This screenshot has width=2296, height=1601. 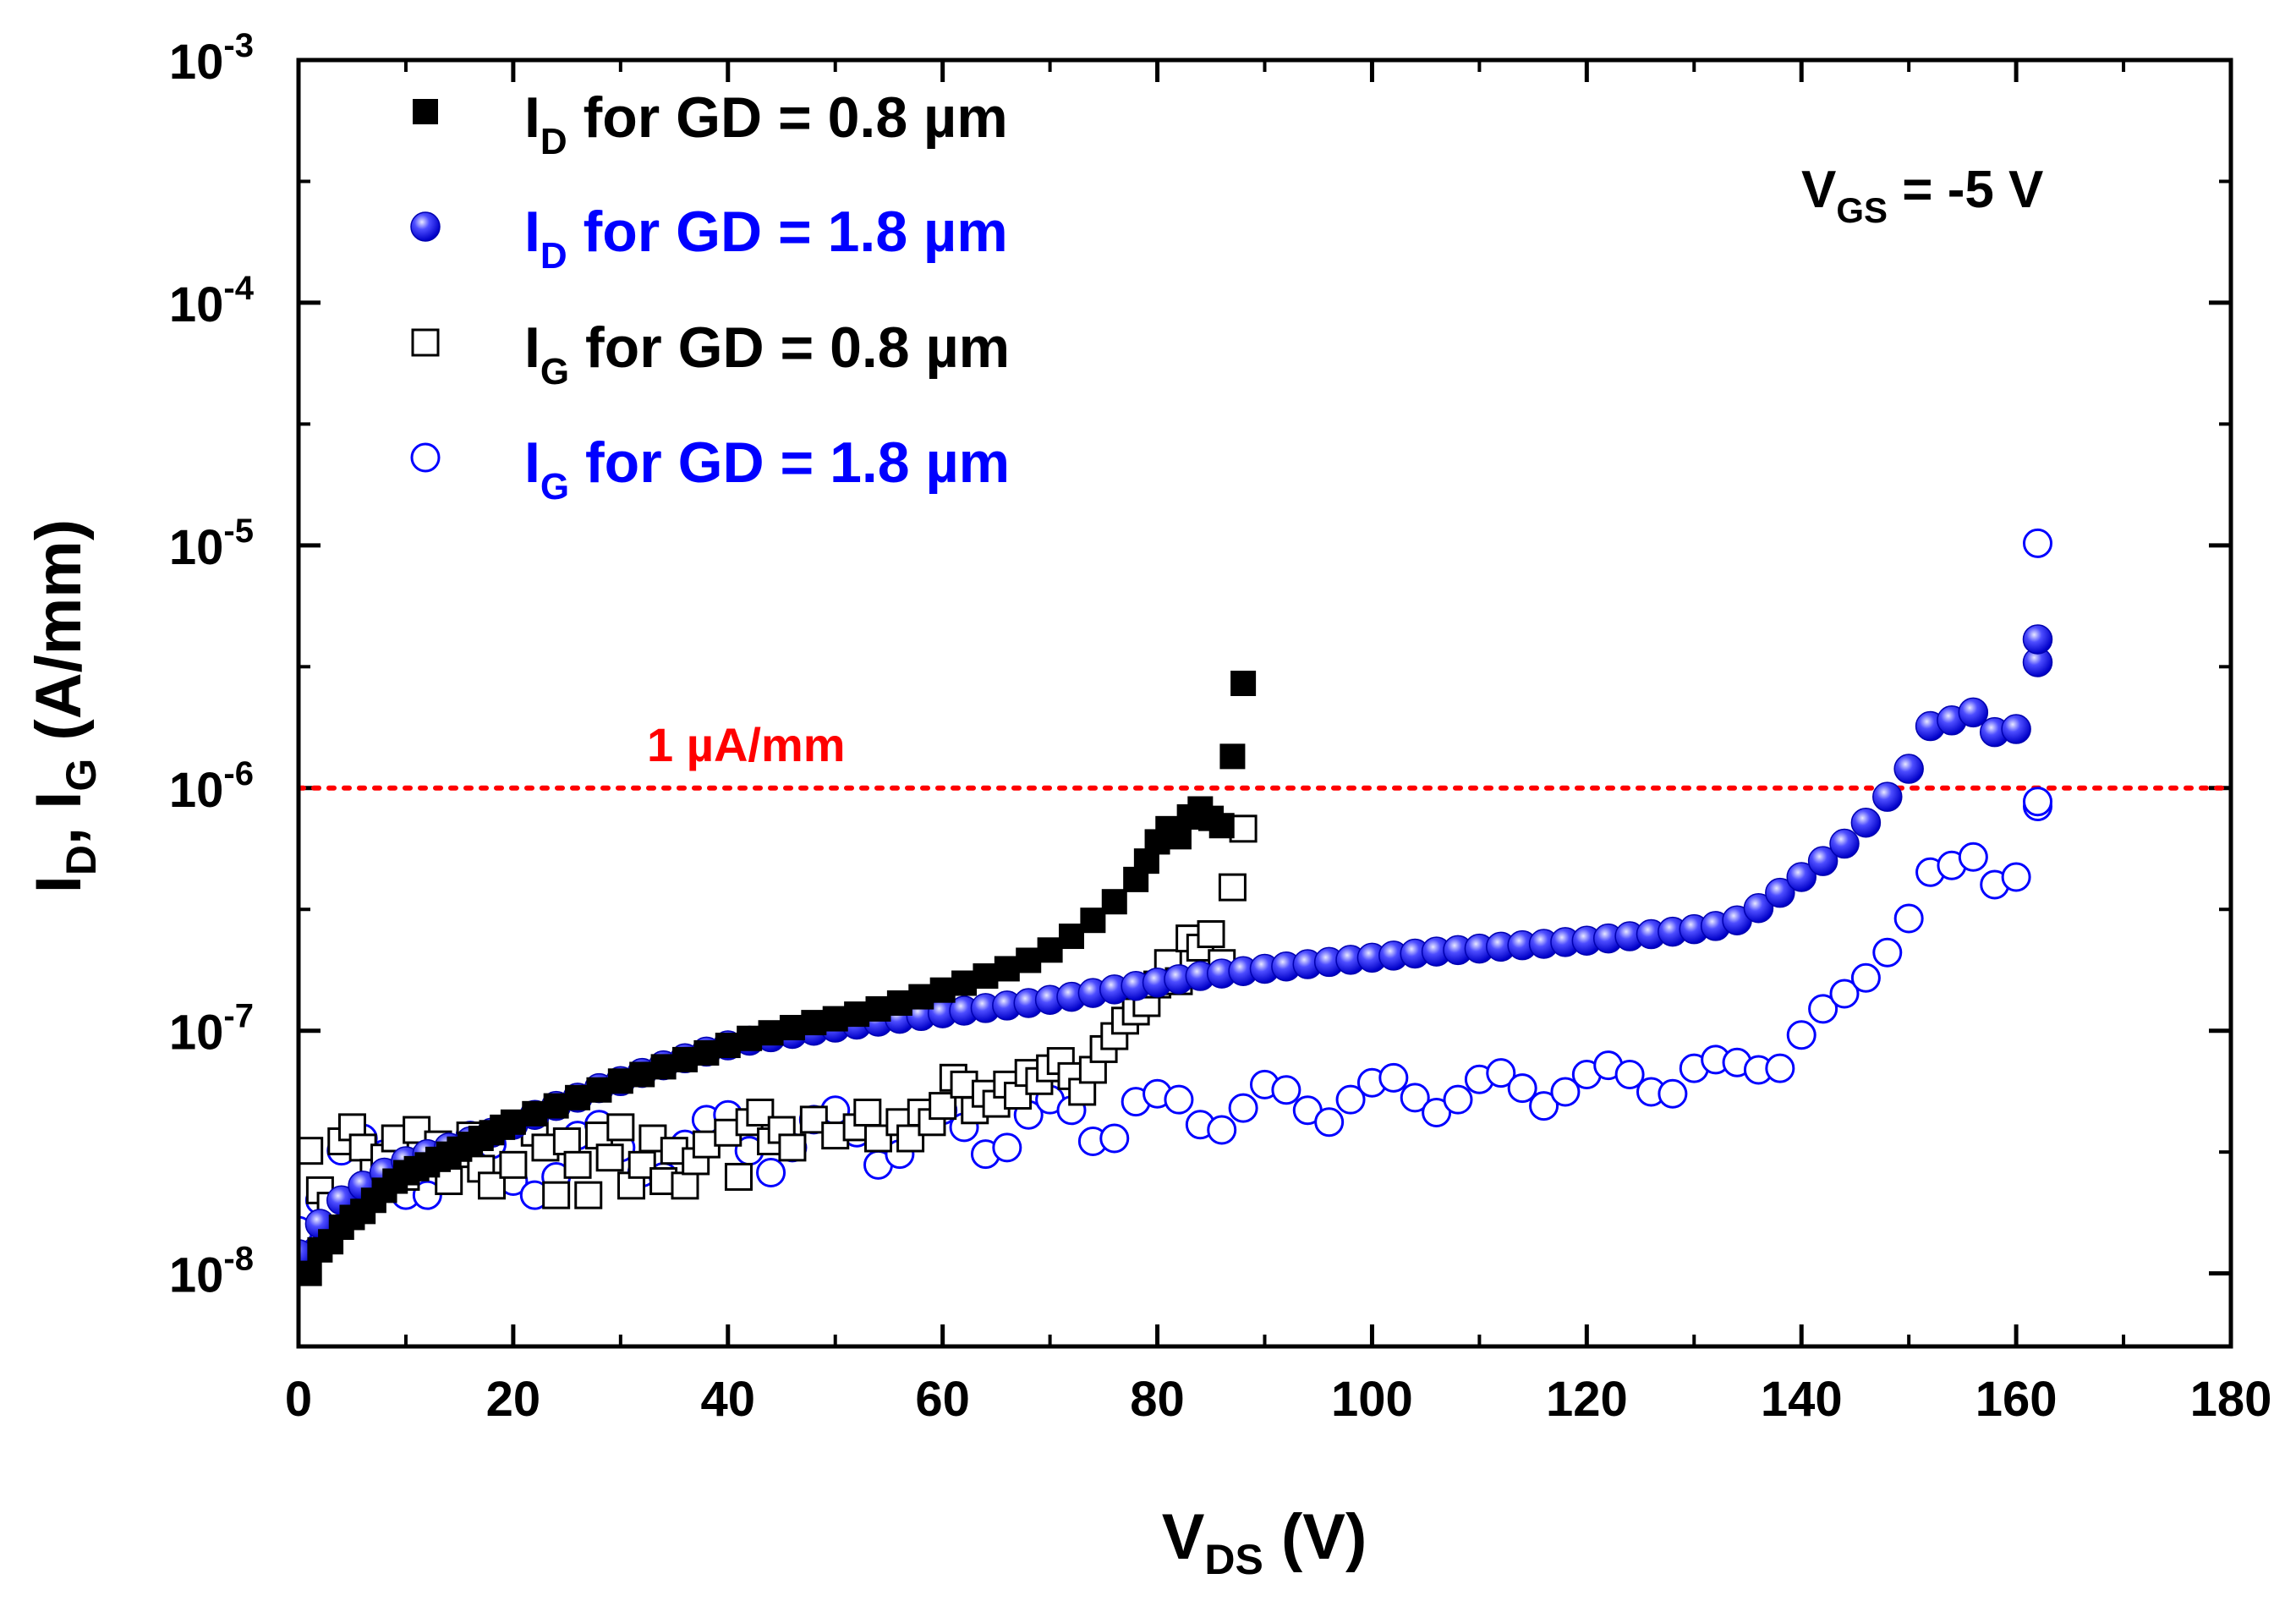 I want to click on legend-label-ig-18: IG for GD = 1.8 µm, so click(x=767, y=468).